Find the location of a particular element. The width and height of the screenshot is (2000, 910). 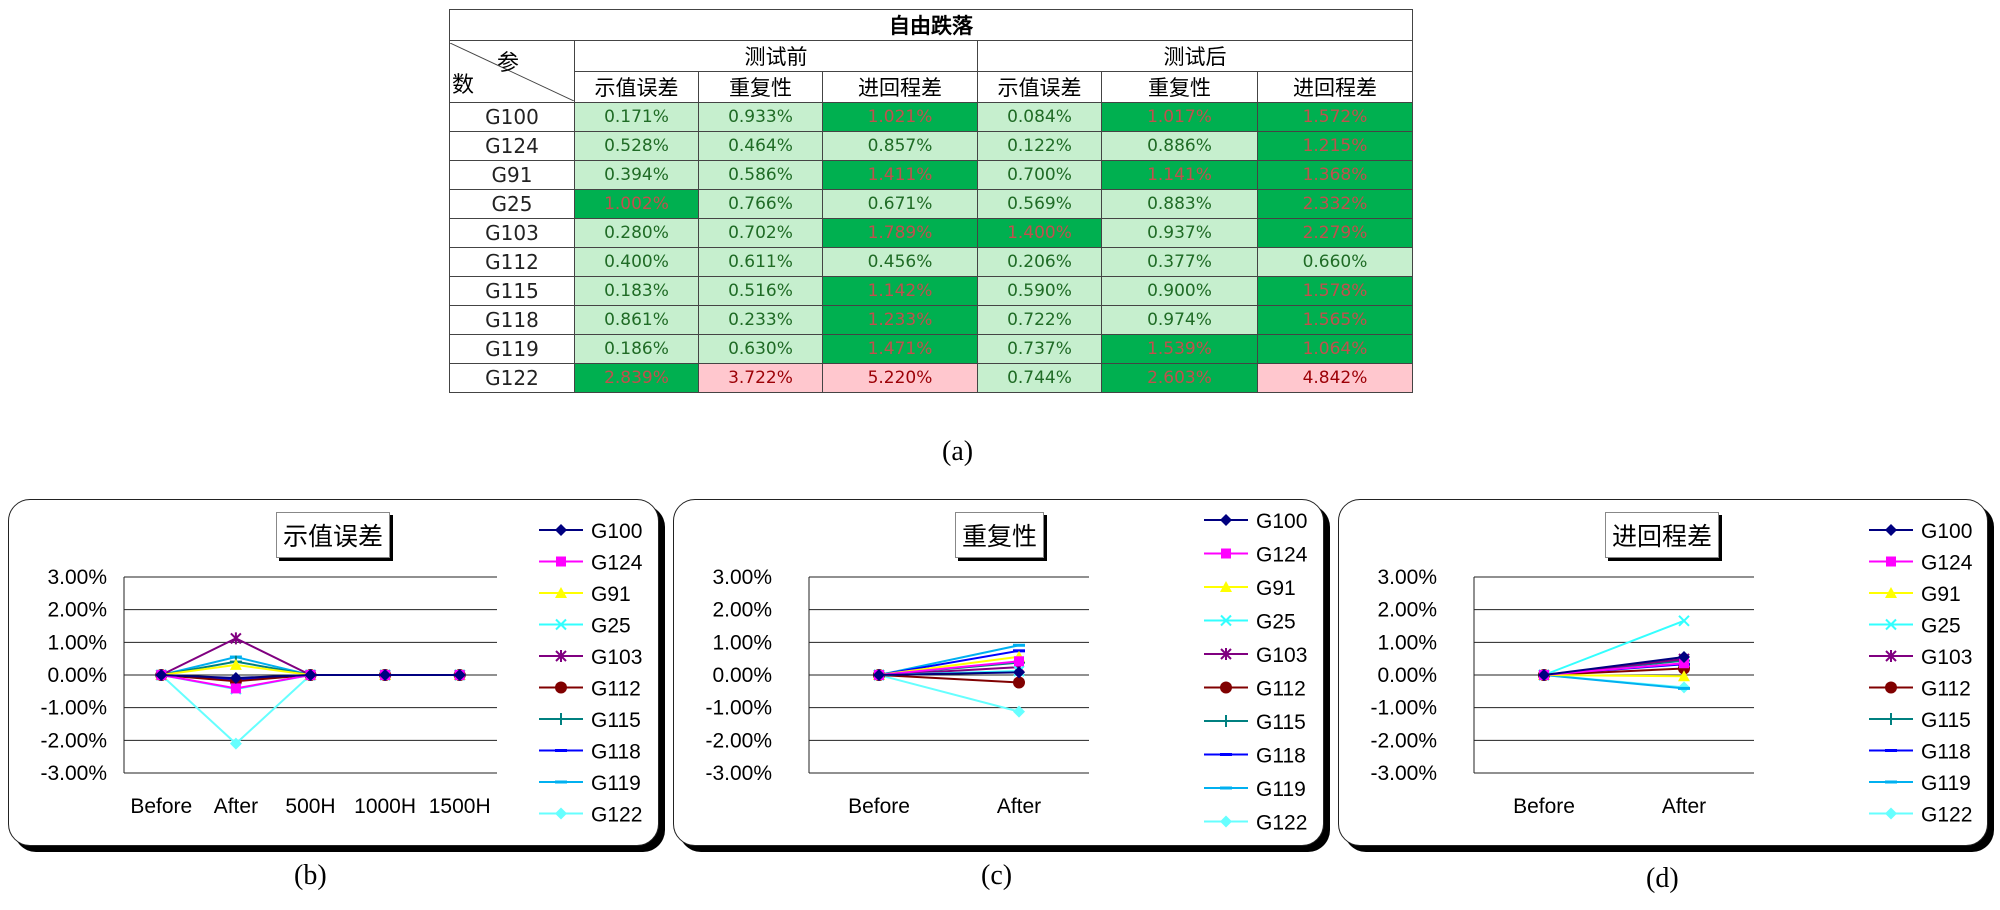

table-row: G100 0.171% 0.933% 1.021% 0.084% 1.017% 1.572% is located at coordinates (931, 117).